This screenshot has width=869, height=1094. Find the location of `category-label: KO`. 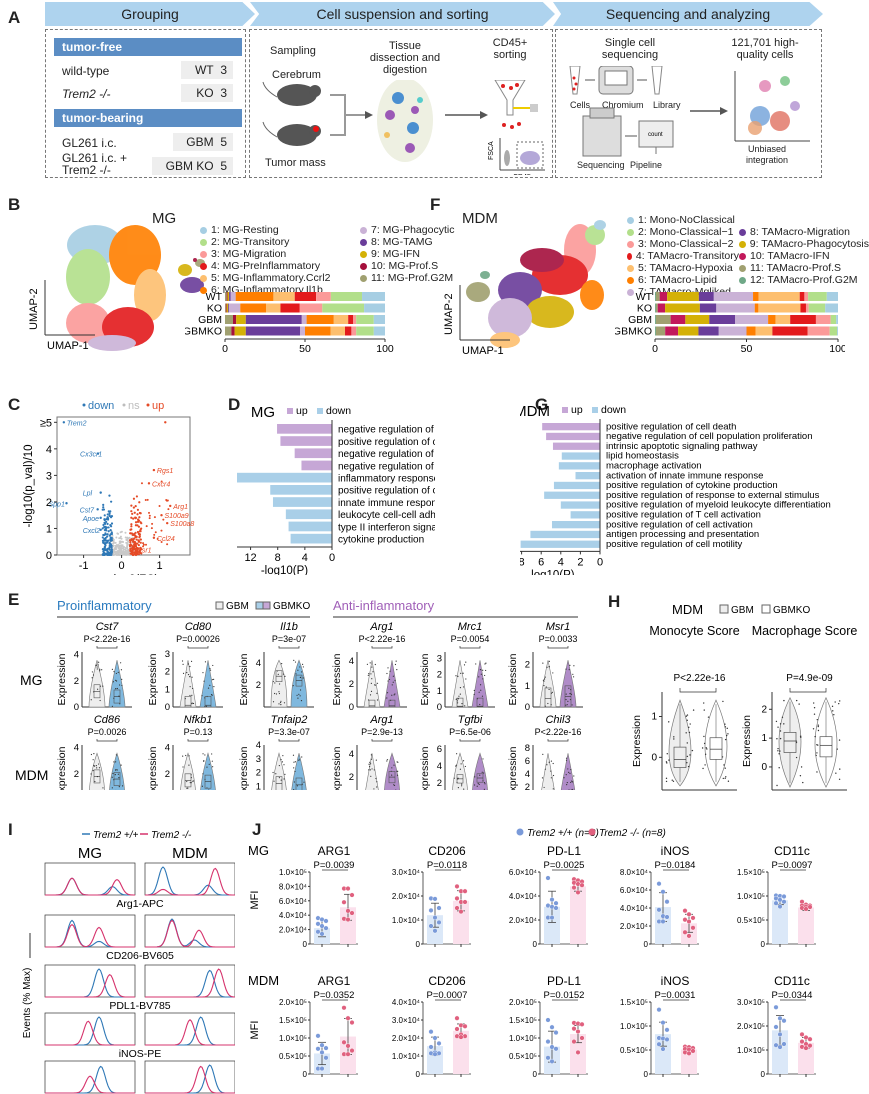

category-label: KO is located at coordinates (214, 309).